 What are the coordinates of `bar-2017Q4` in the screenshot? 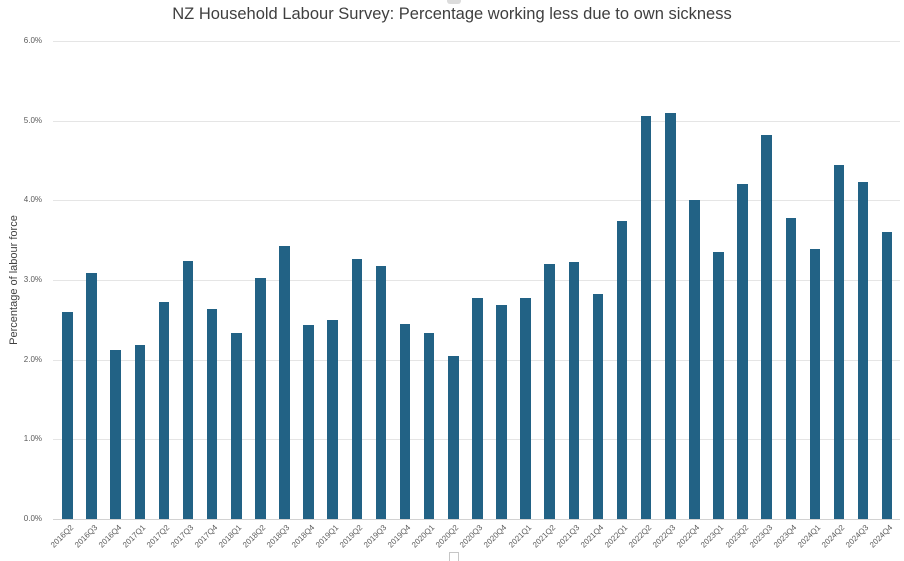 It's located at (212, 414).